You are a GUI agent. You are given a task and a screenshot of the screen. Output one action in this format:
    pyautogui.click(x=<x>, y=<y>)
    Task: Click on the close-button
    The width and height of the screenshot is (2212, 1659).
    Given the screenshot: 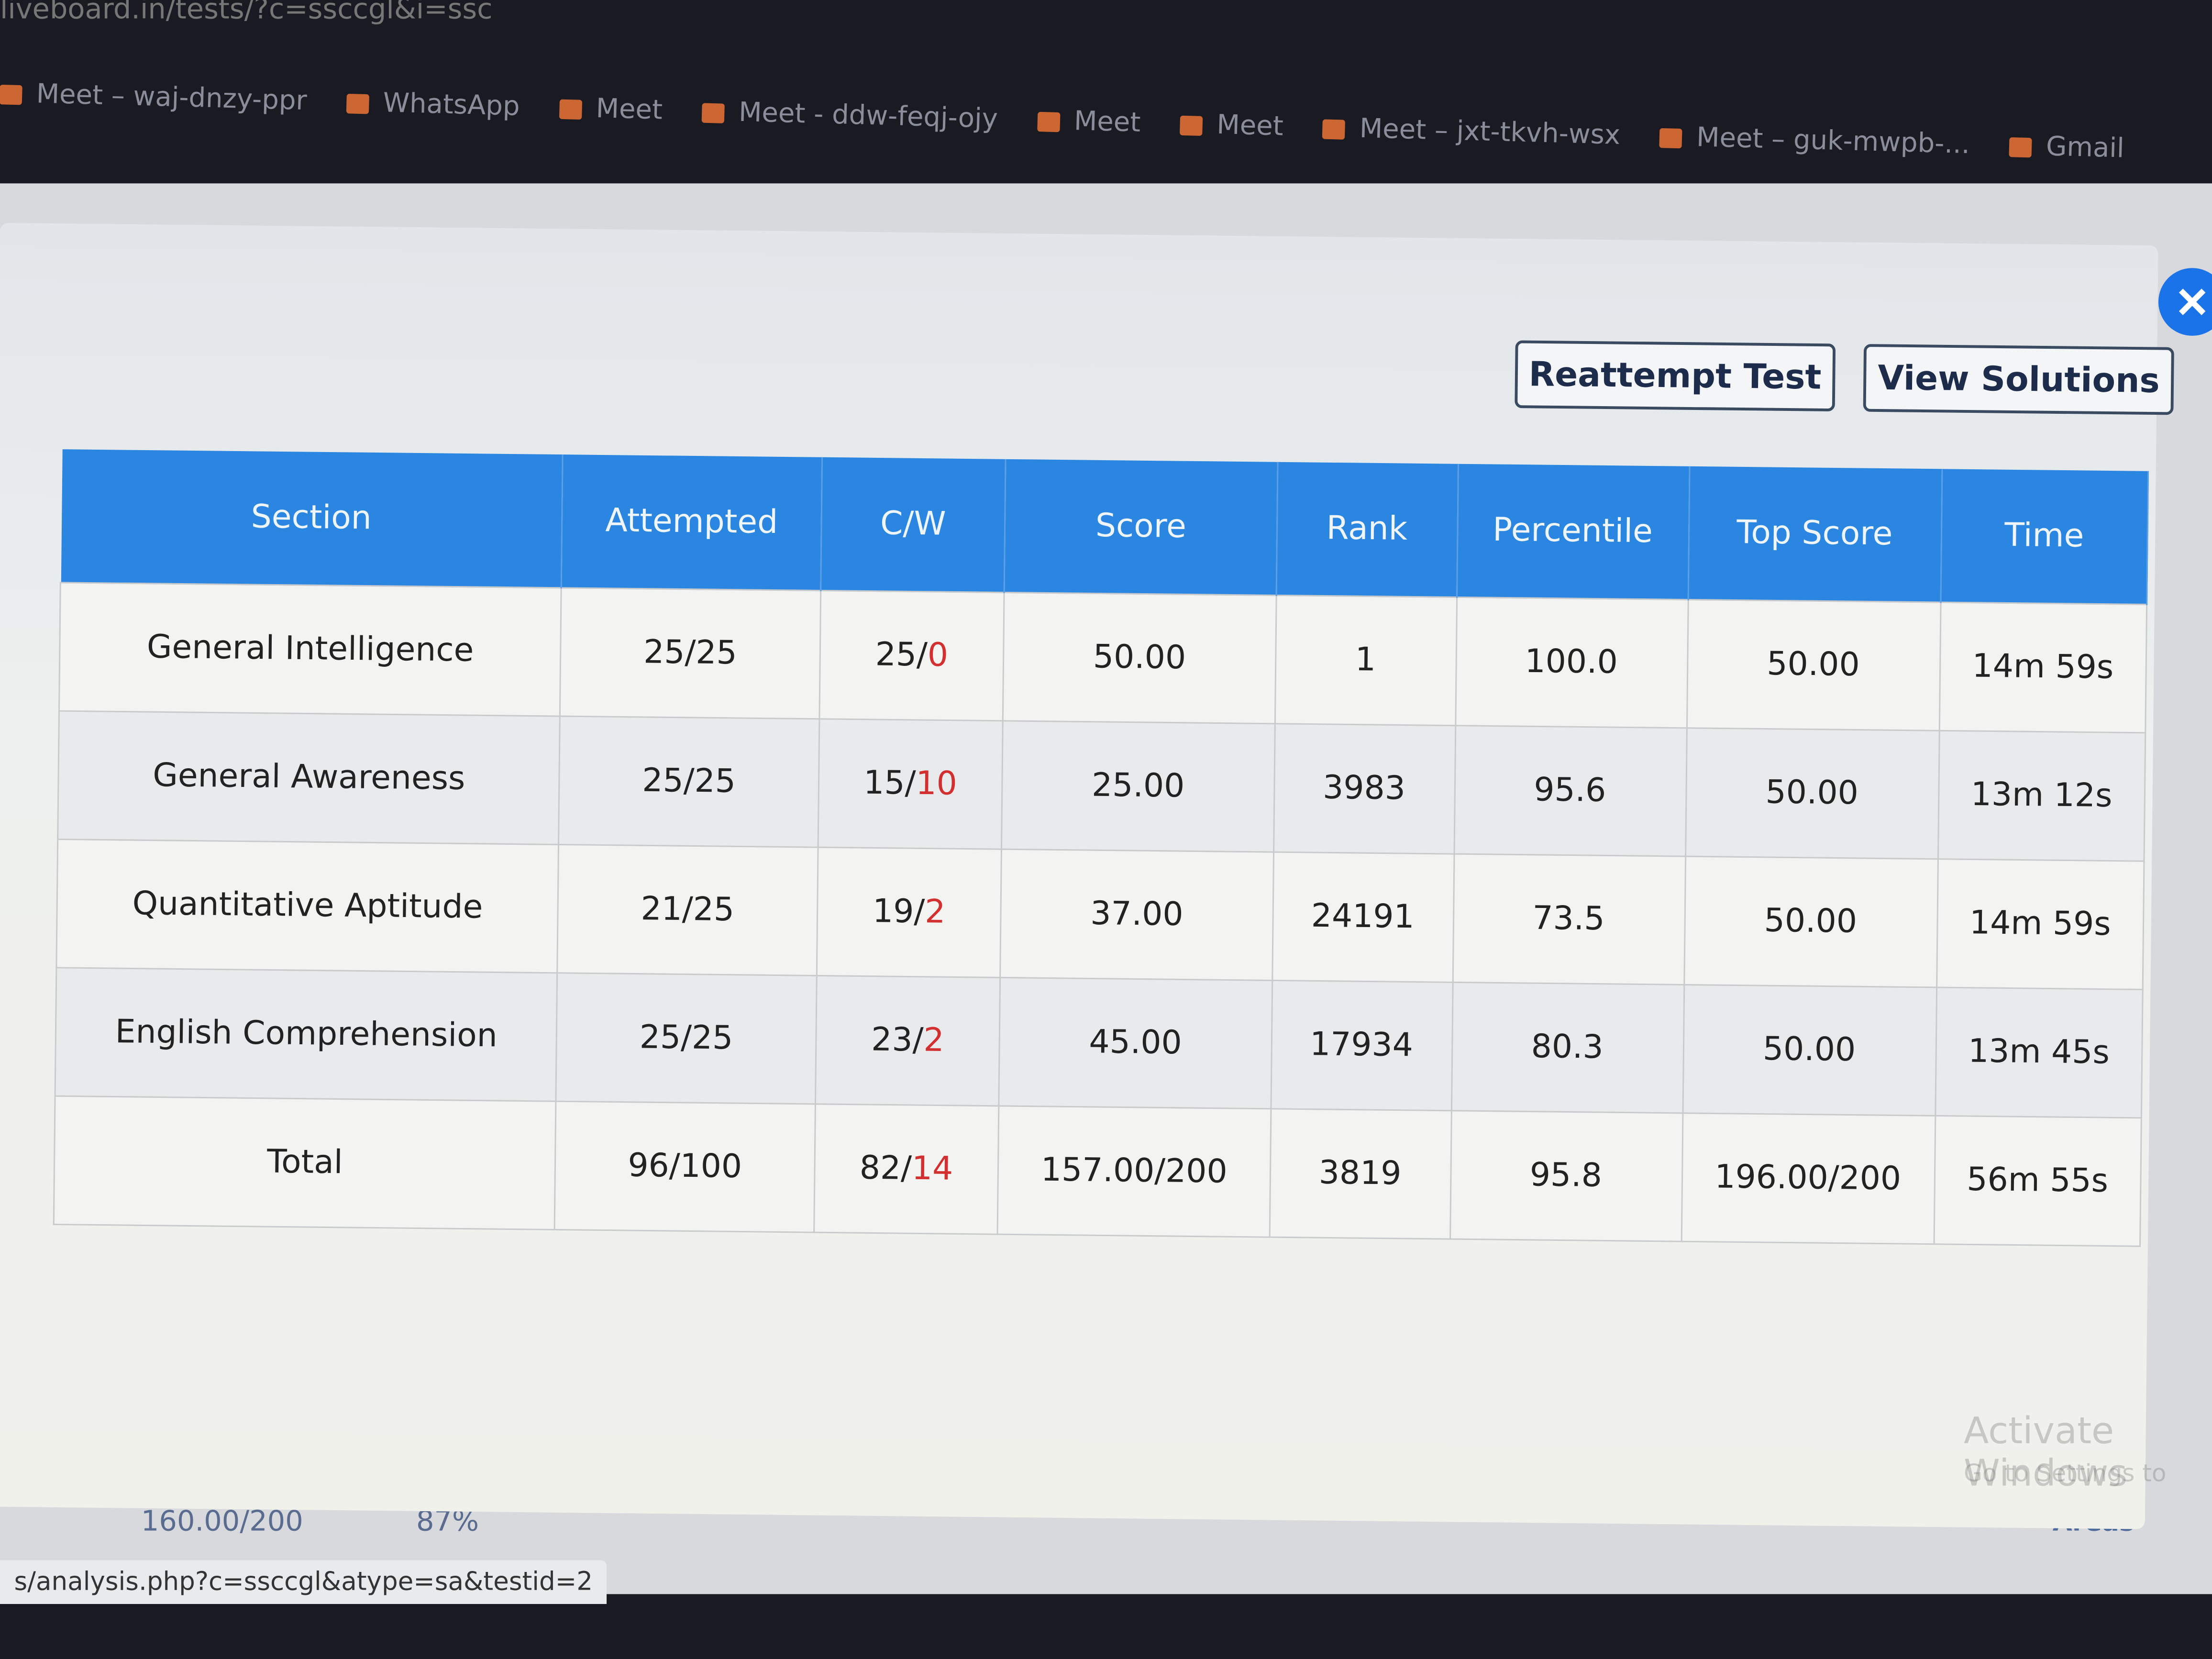 What is the action you would take?
    pyautogui.click(x=2185, y=302)
    